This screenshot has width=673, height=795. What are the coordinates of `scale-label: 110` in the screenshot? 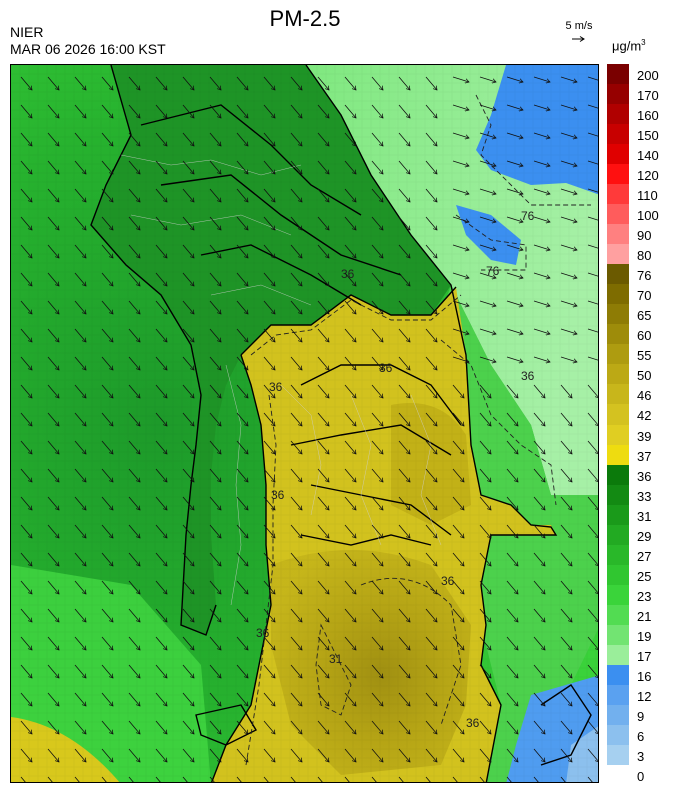 It's located at (647, 196).